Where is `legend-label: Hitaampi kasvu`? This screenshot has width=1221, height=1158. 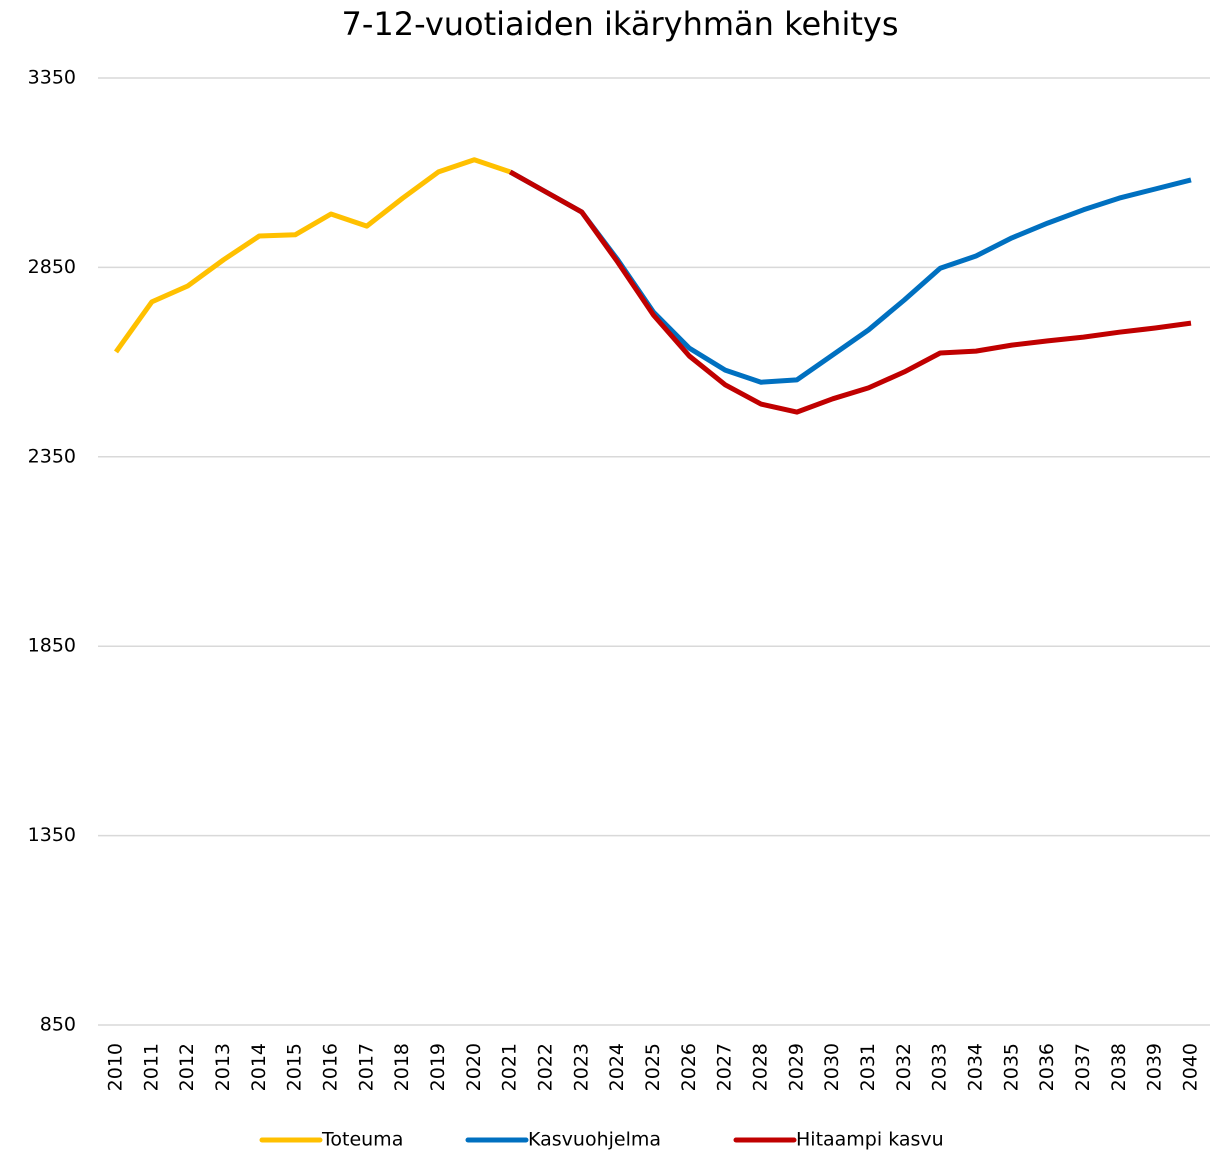
legend-label: Hitaampi kasvu is located at coordinates (870, 1140).